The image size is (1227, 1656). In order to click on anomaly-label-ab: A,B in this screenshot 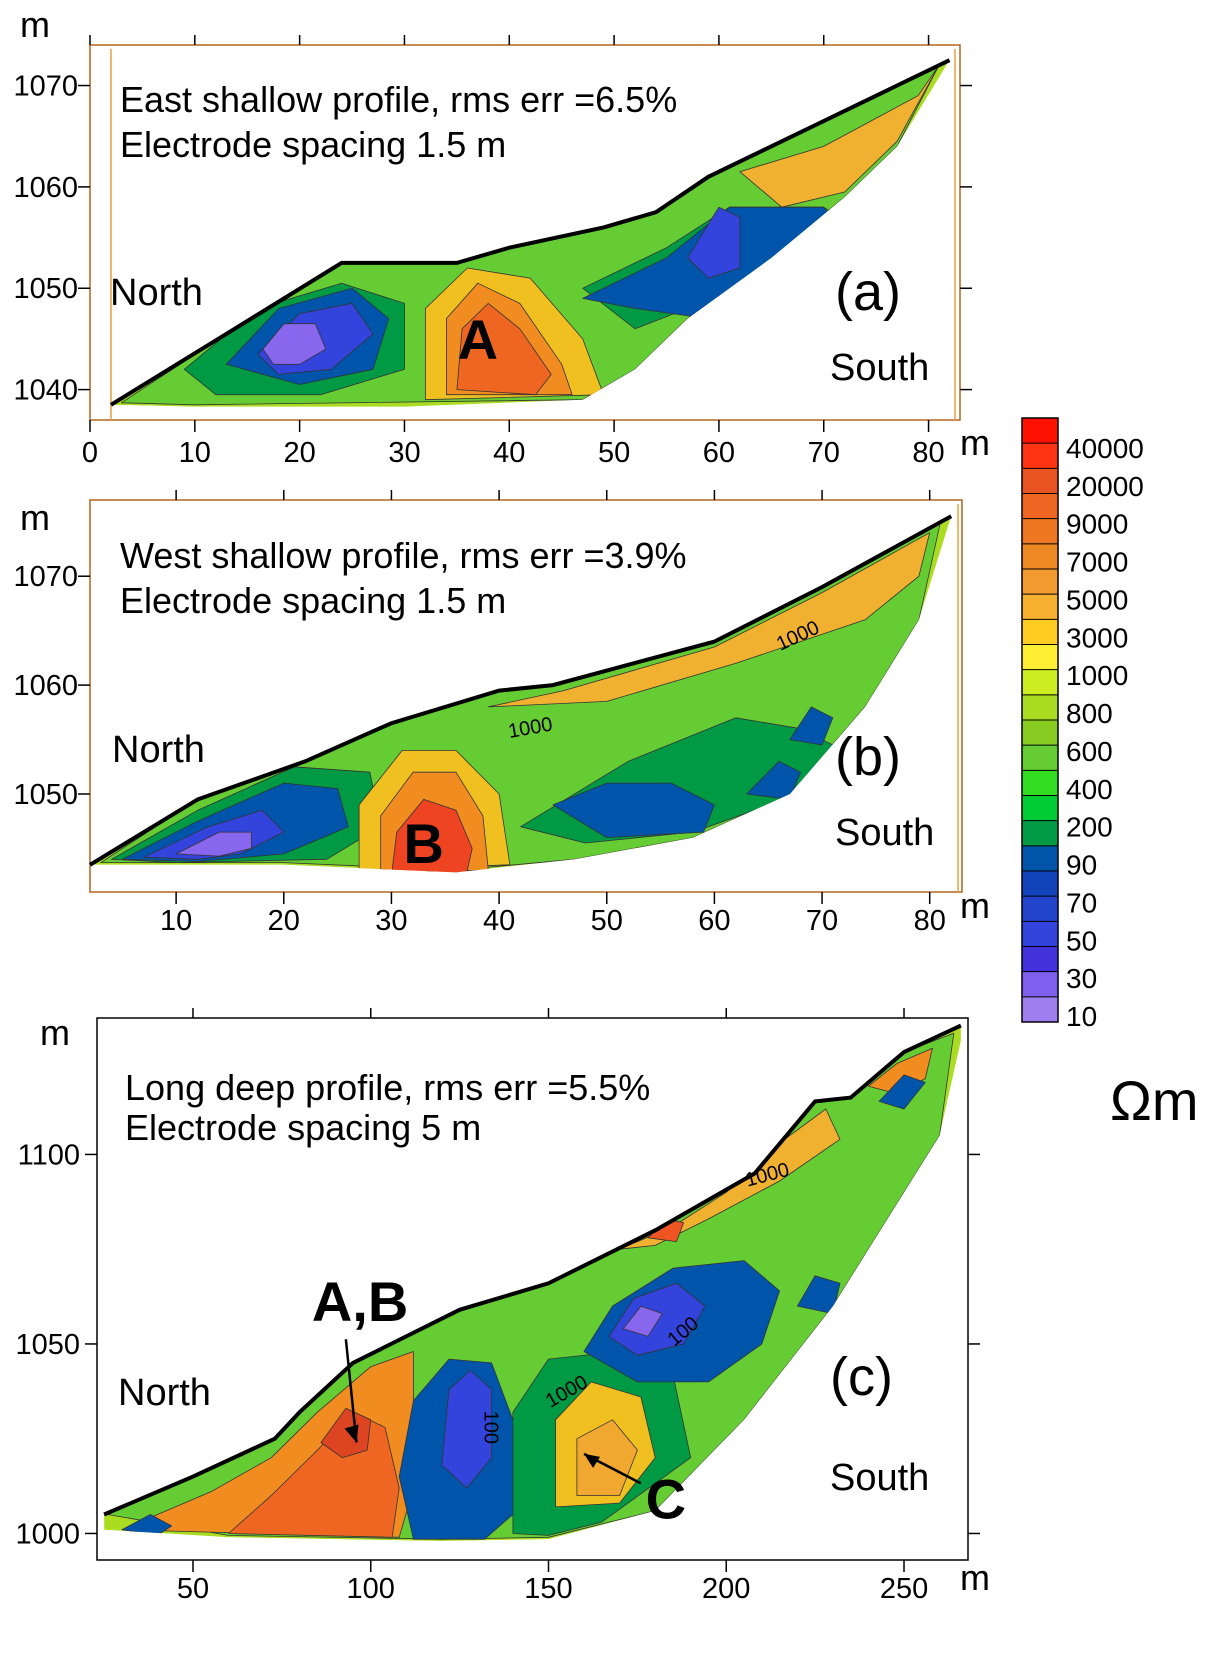, I will do `click(360, 1301)`.